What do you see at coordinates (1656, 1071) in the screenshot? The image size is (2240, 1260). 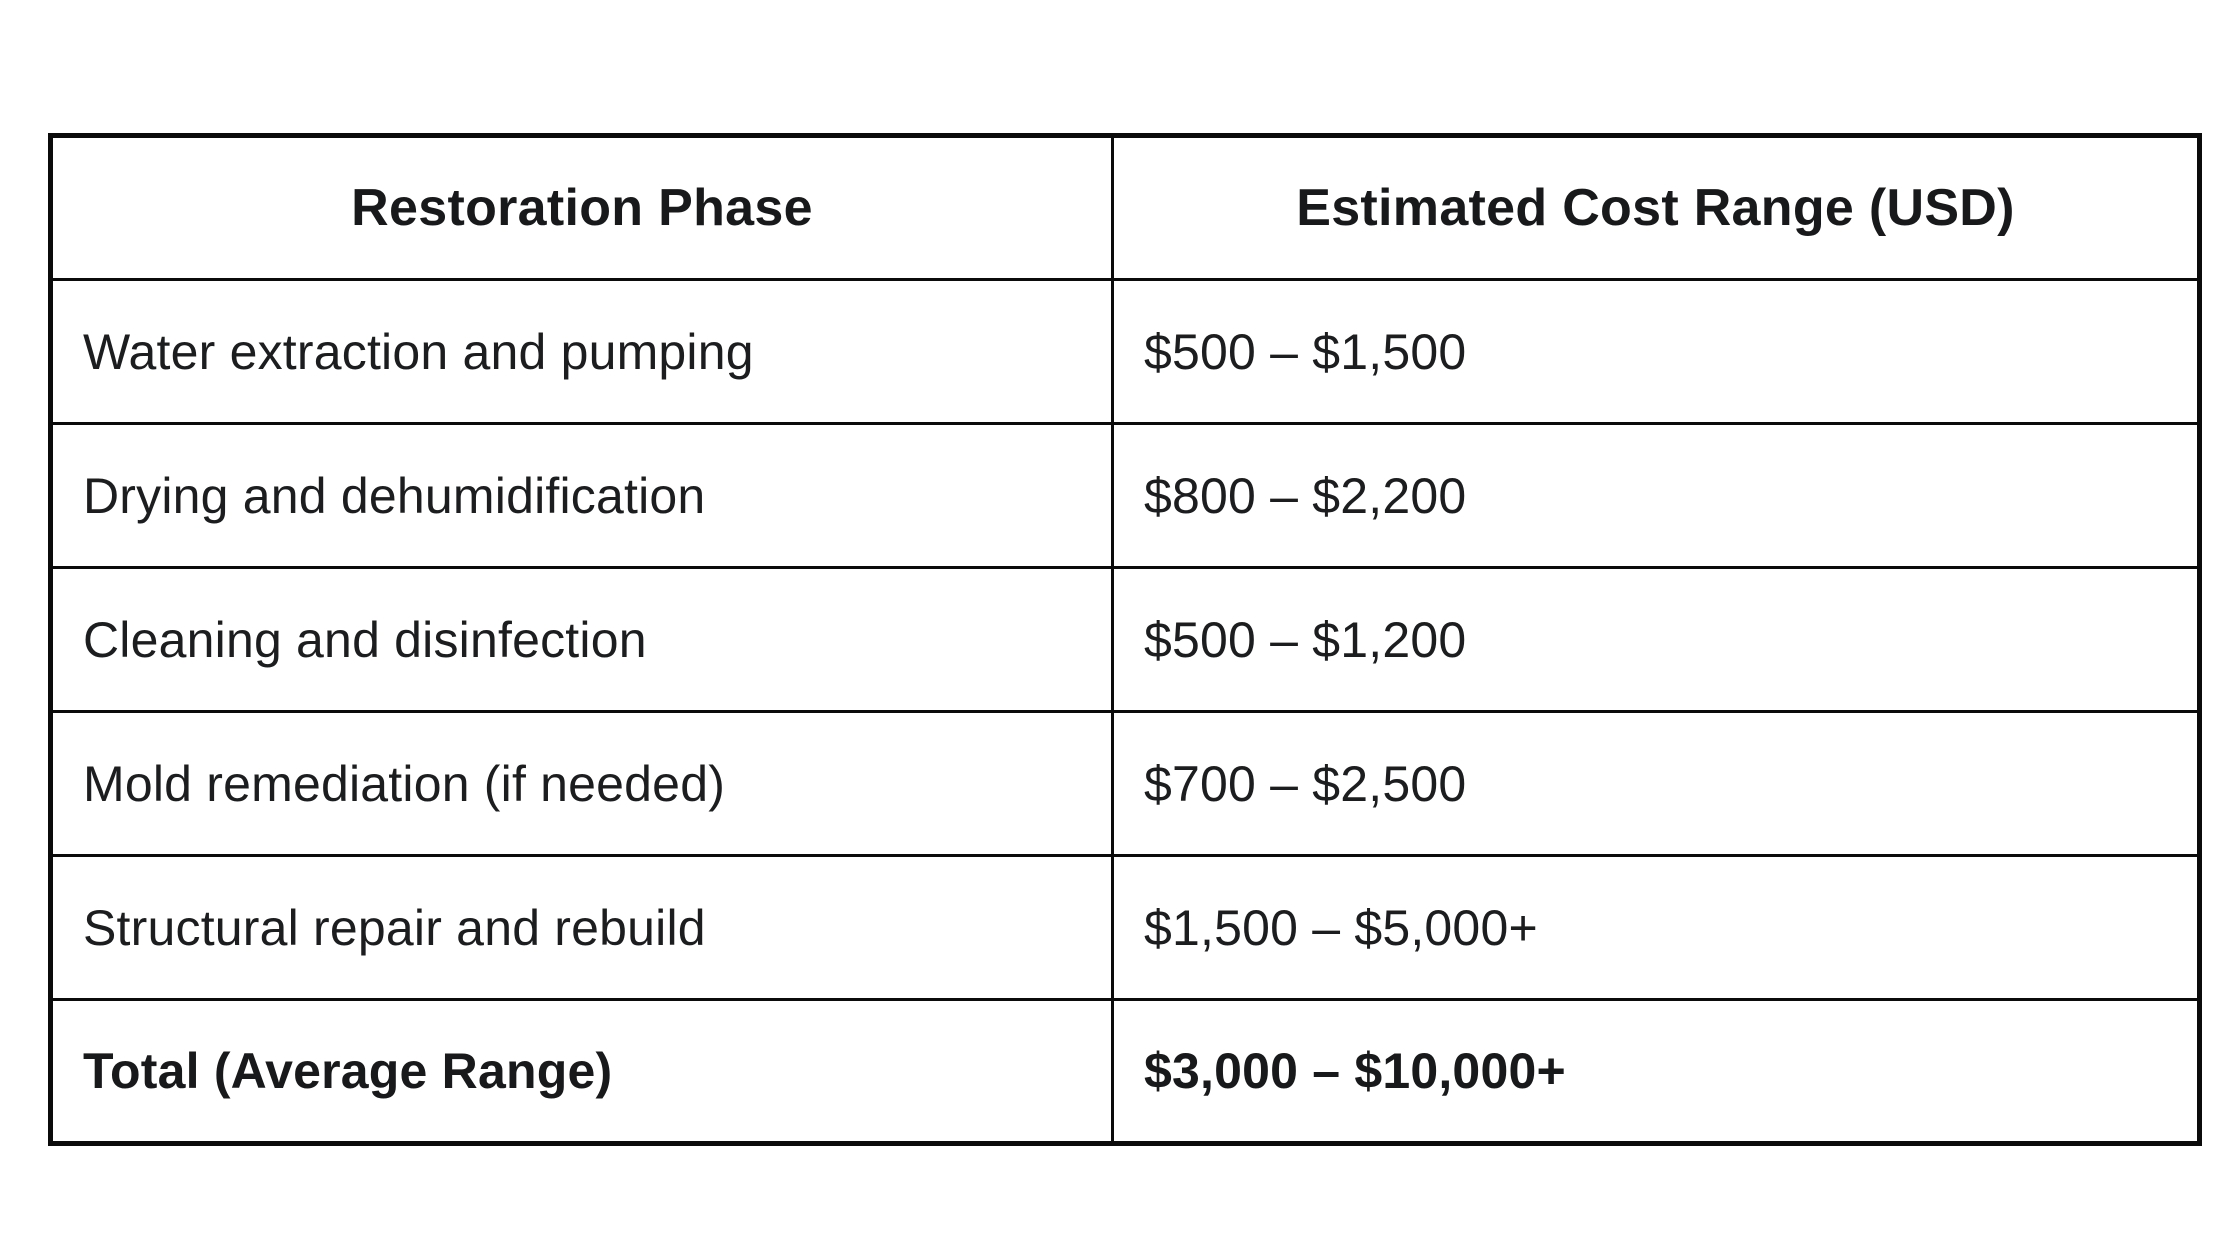 I see `cell-cost-total: $3,000 – $10,000+` at bounding box center [1656, 1071].